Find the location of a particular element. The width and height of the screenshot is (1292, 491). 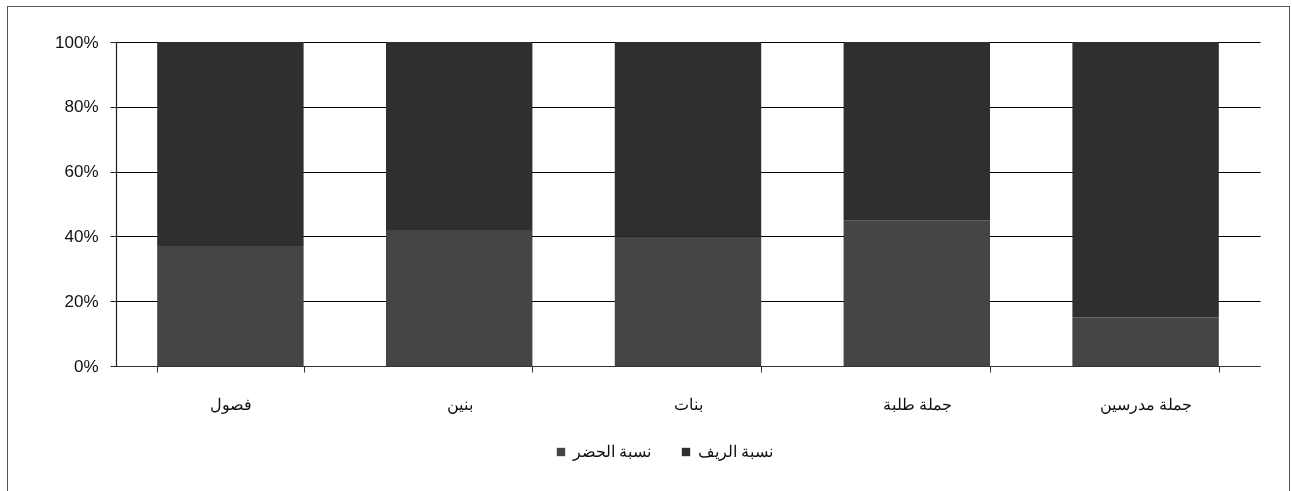

y-tick-label: 20% is located at coordinates (81, 301).